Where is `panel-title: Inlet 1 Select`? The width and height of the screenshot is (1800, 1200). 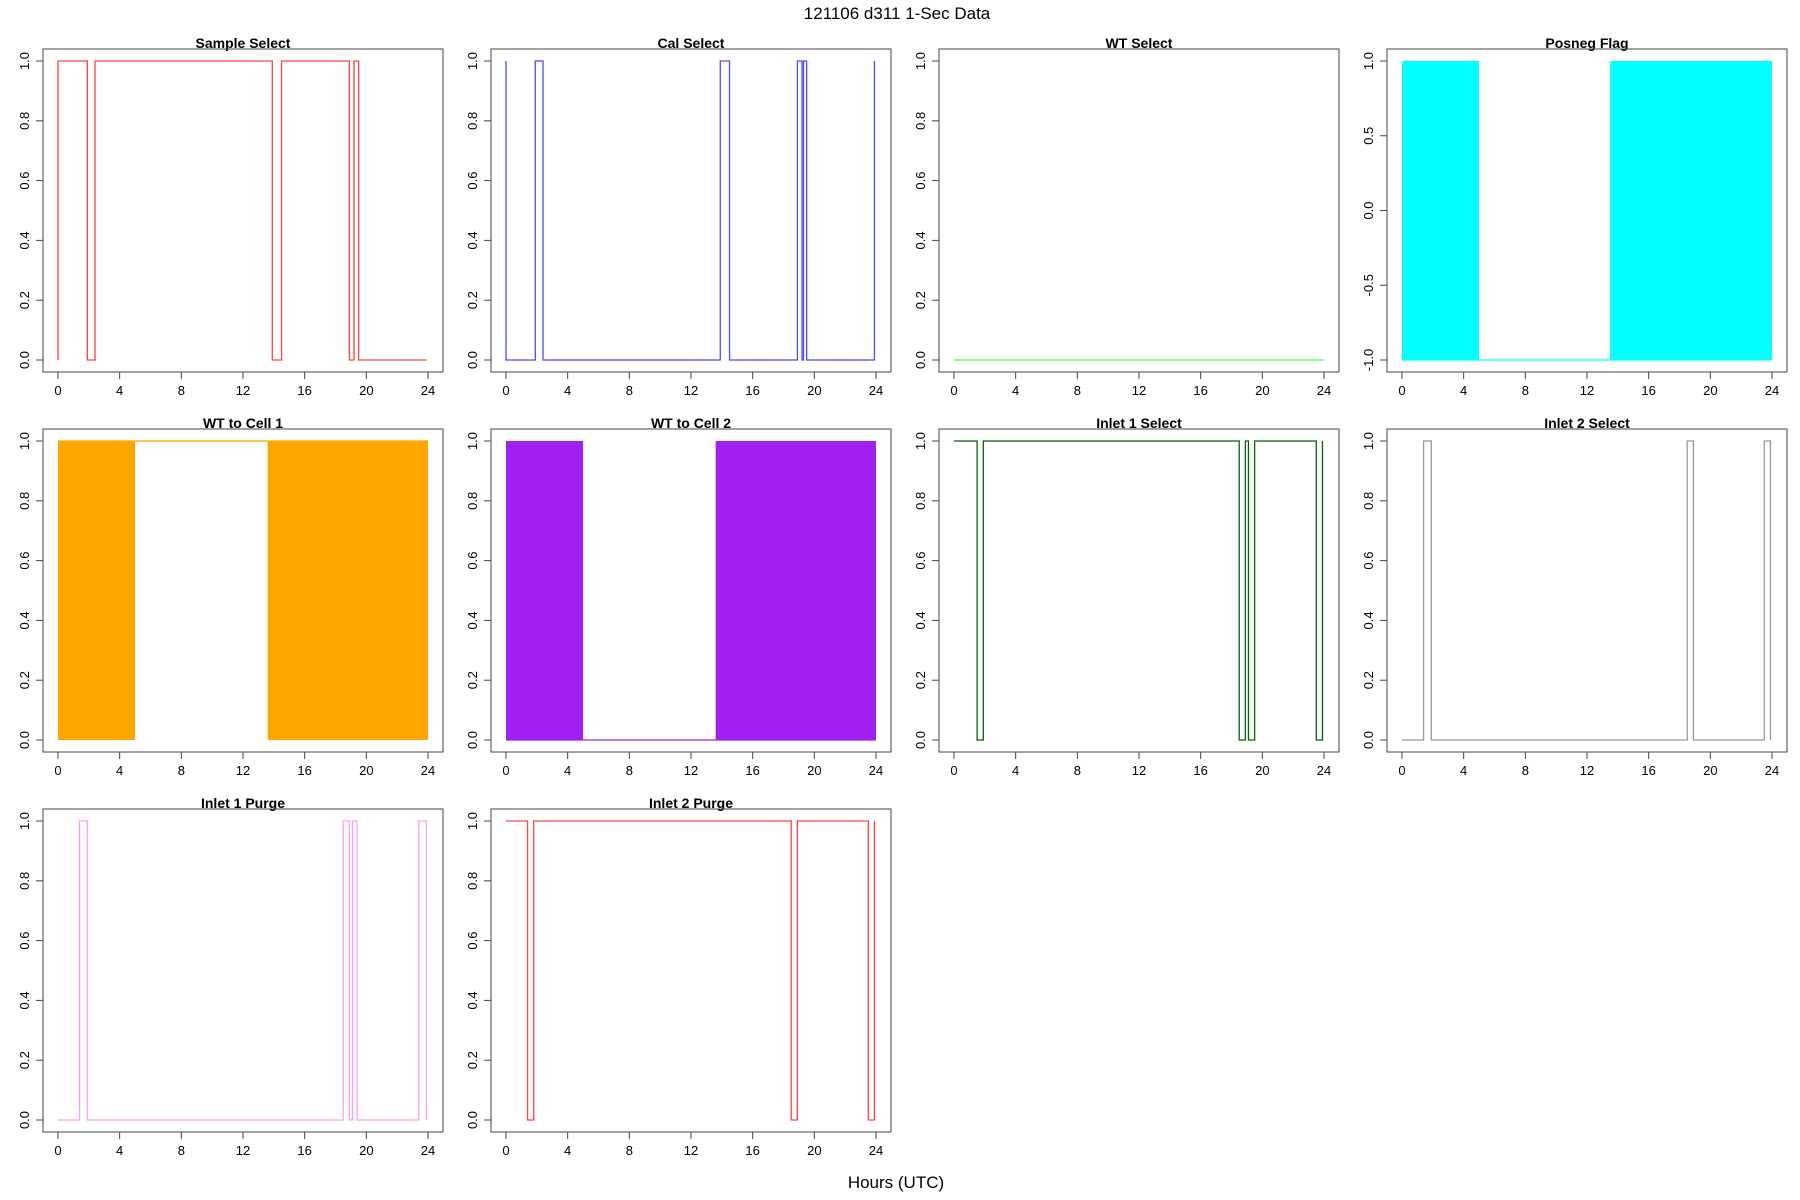 panel-title: Inlet 1 Select is located at coordinates (1139, 423).